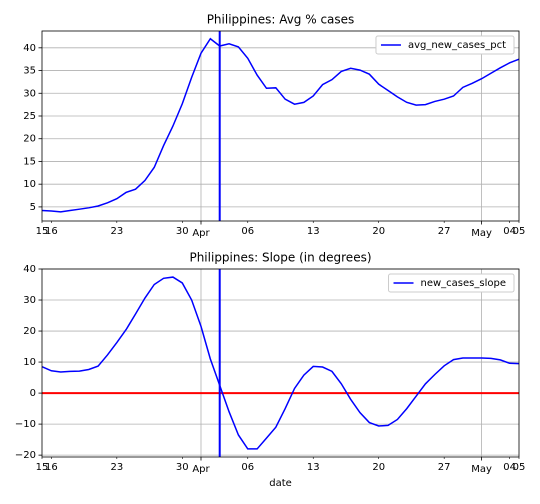 The image size is (540, 504). I want to click on legend: avg_new_cases_pct, so click(445, 45).